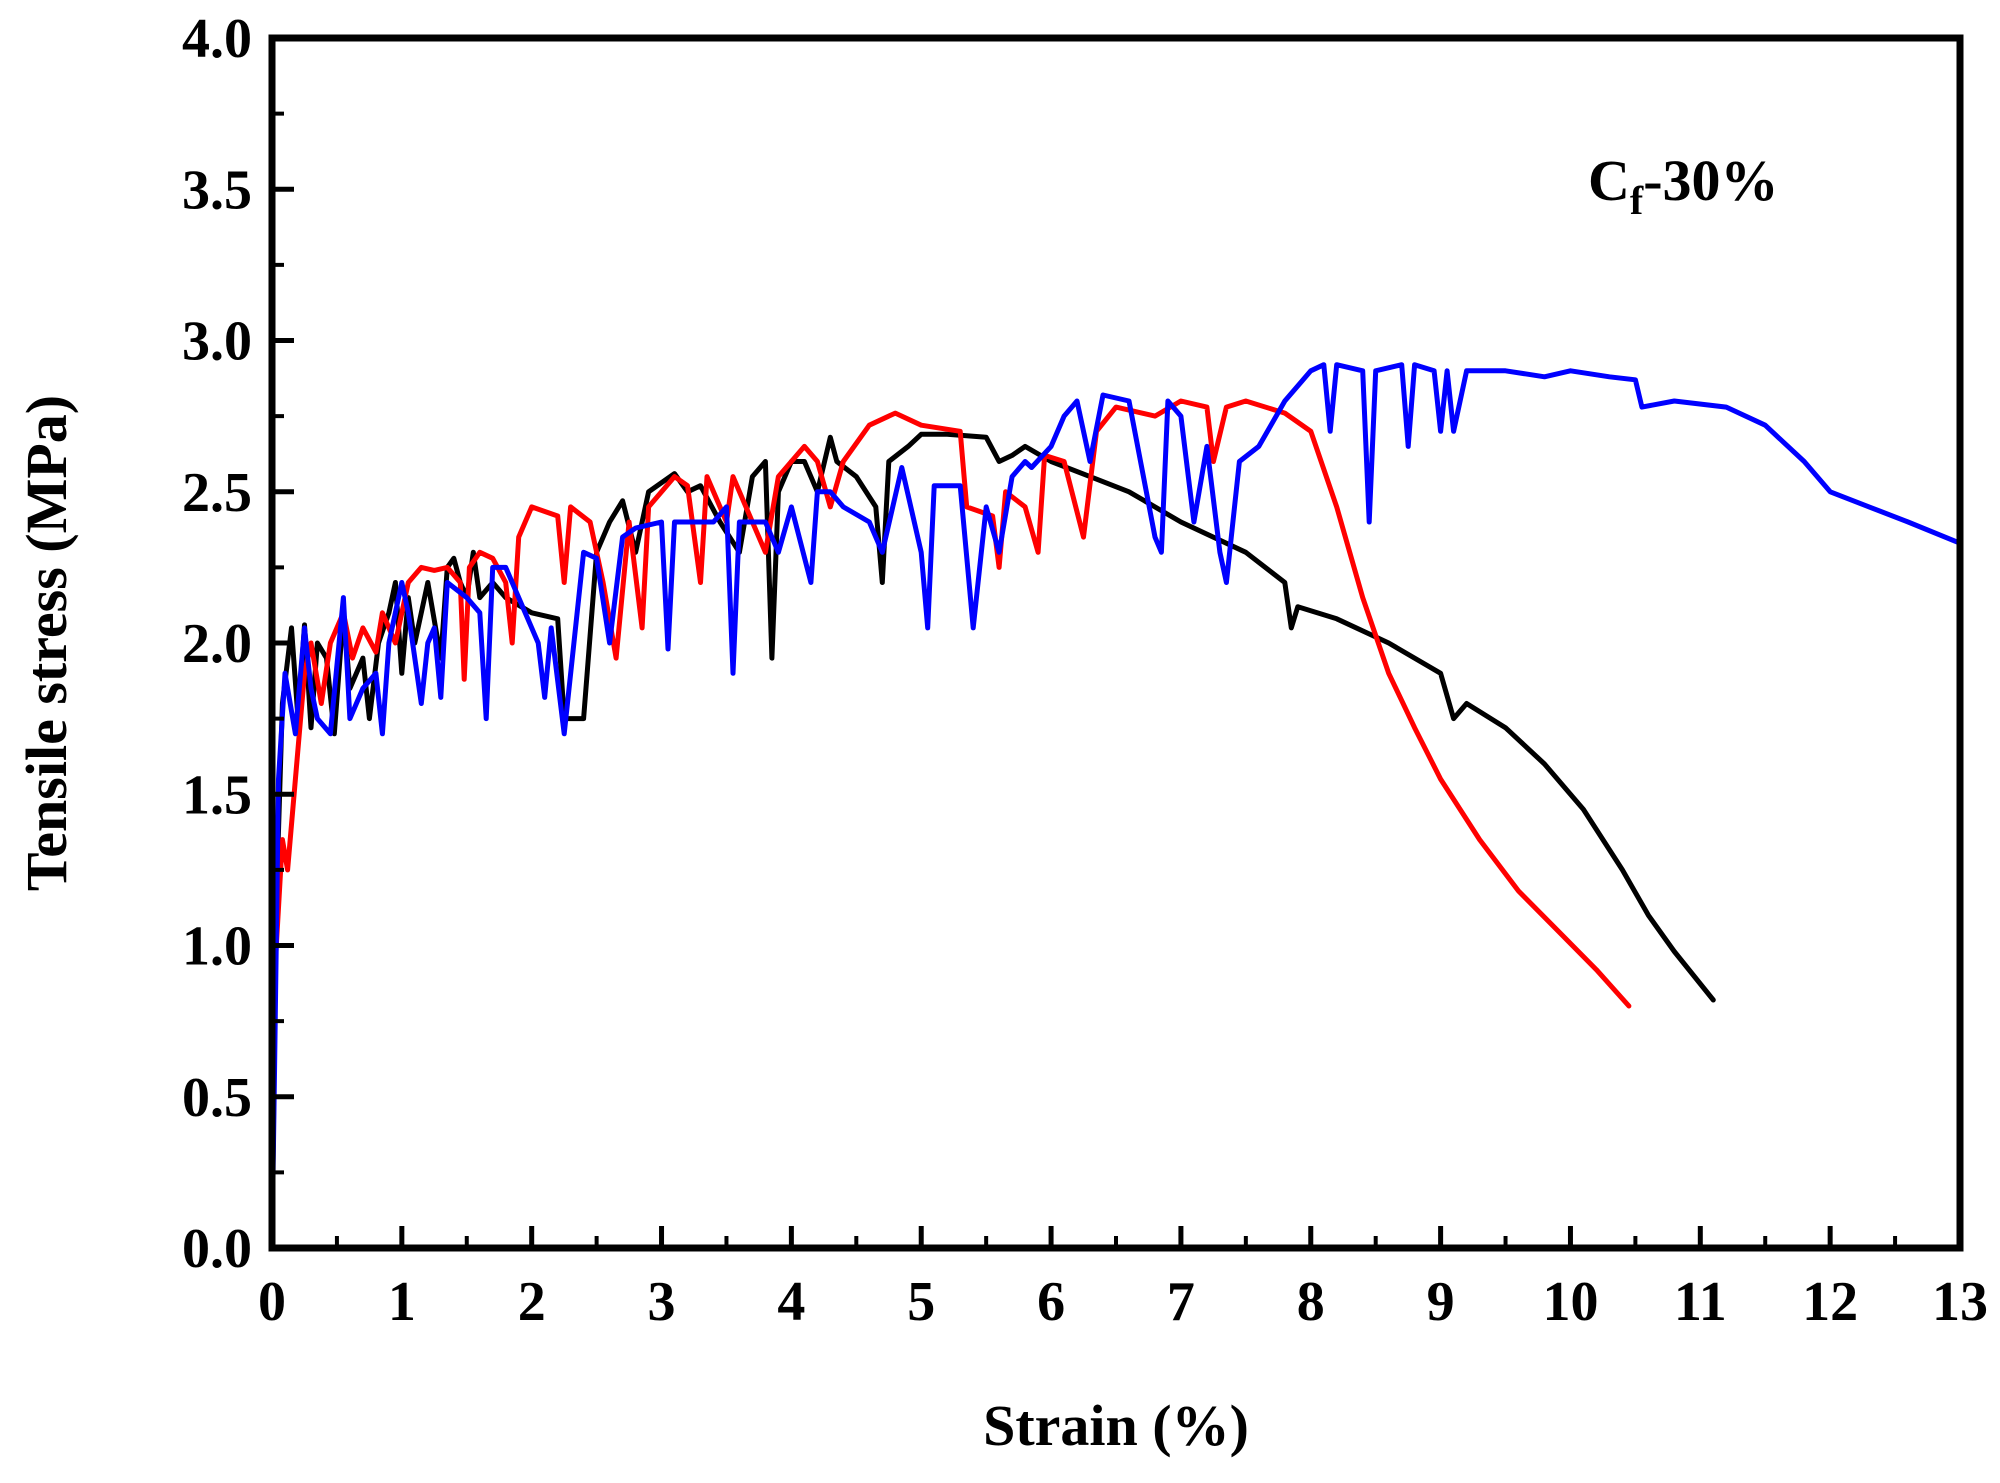 This screenshot has width=2000, height=1483. I want to click on x-tick-label: 6, so click(1051, 1302).